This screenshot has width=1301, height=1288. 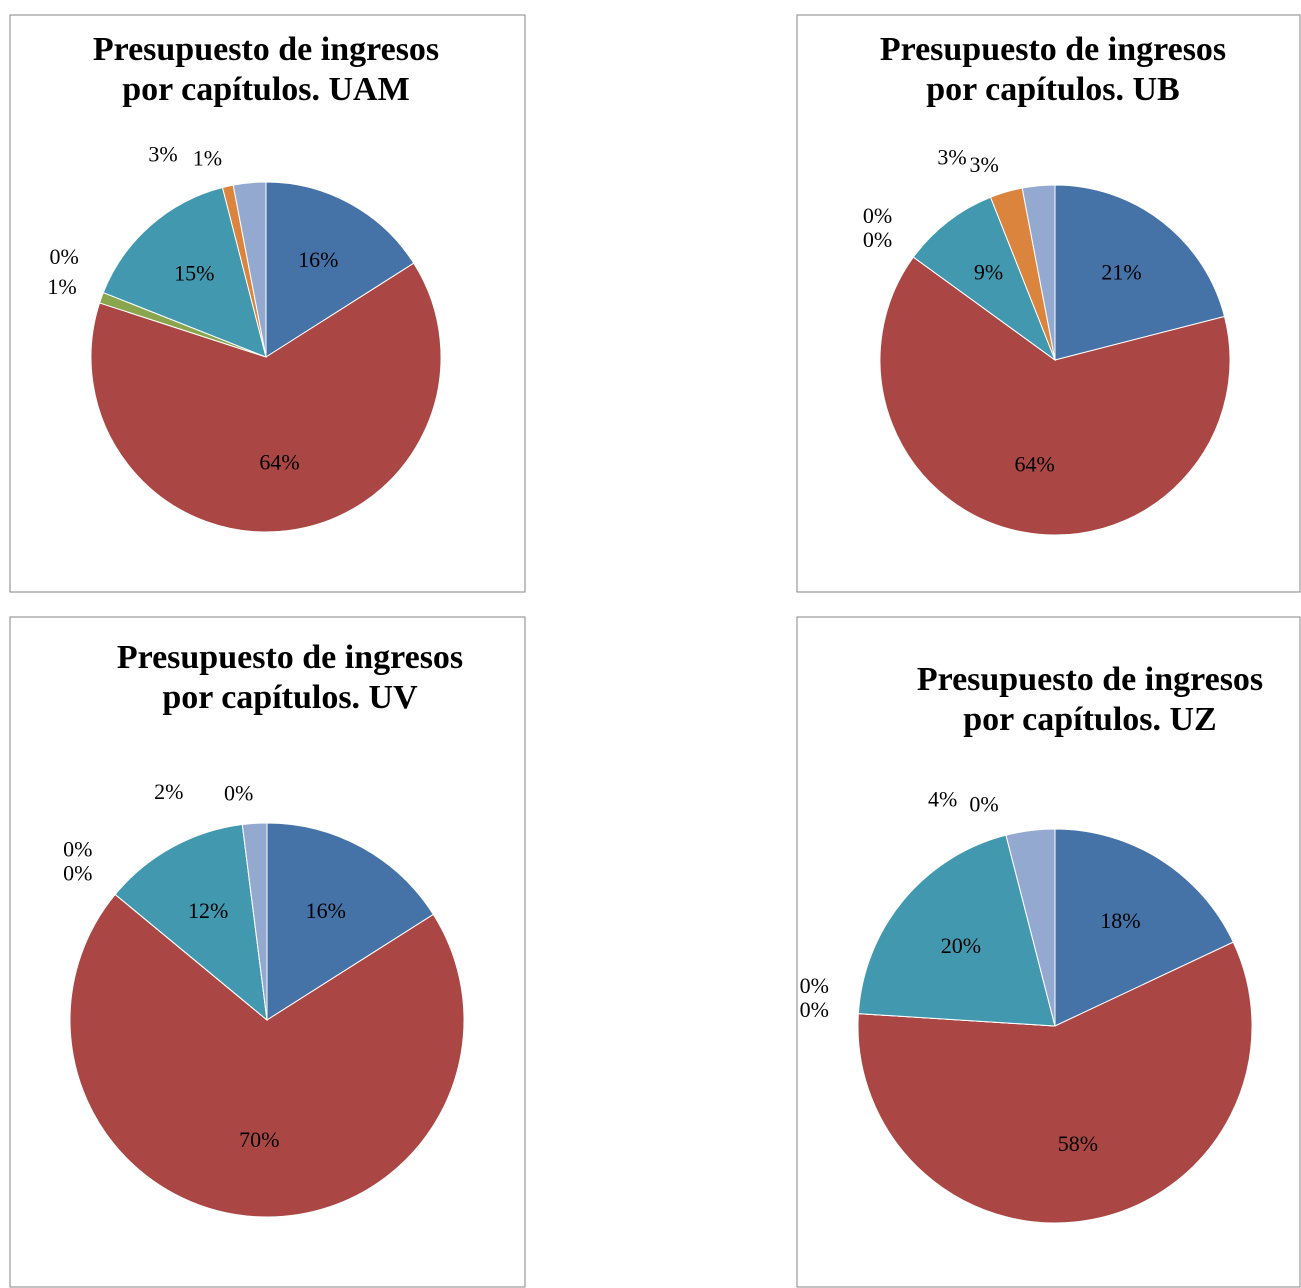 What do you see at coordinates (942, 798) in the screenshot?
I see `data-label: 4%` at bounding box center [942, 798].